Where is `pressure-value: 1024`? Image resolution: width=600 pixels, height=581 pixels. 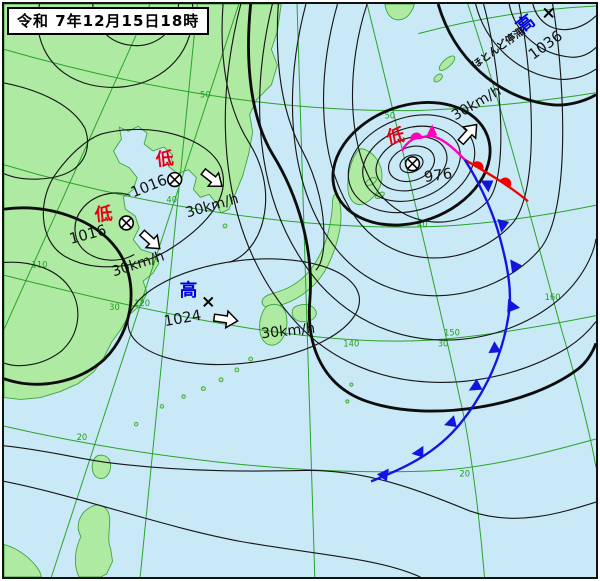
pressure-value: 1024 is located at coordinates (183, 318).